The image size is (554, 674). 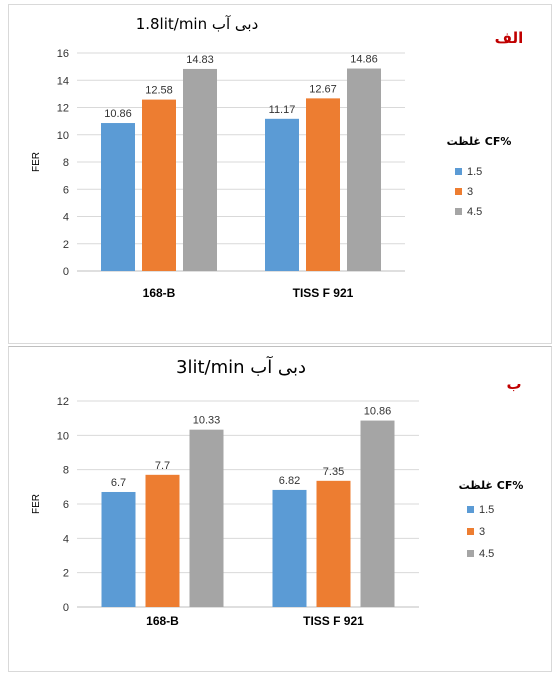 What do you see at coordinates (513, 384) in the screenshot?
I see `panel-label: ب` at bounding box center [513, 384].